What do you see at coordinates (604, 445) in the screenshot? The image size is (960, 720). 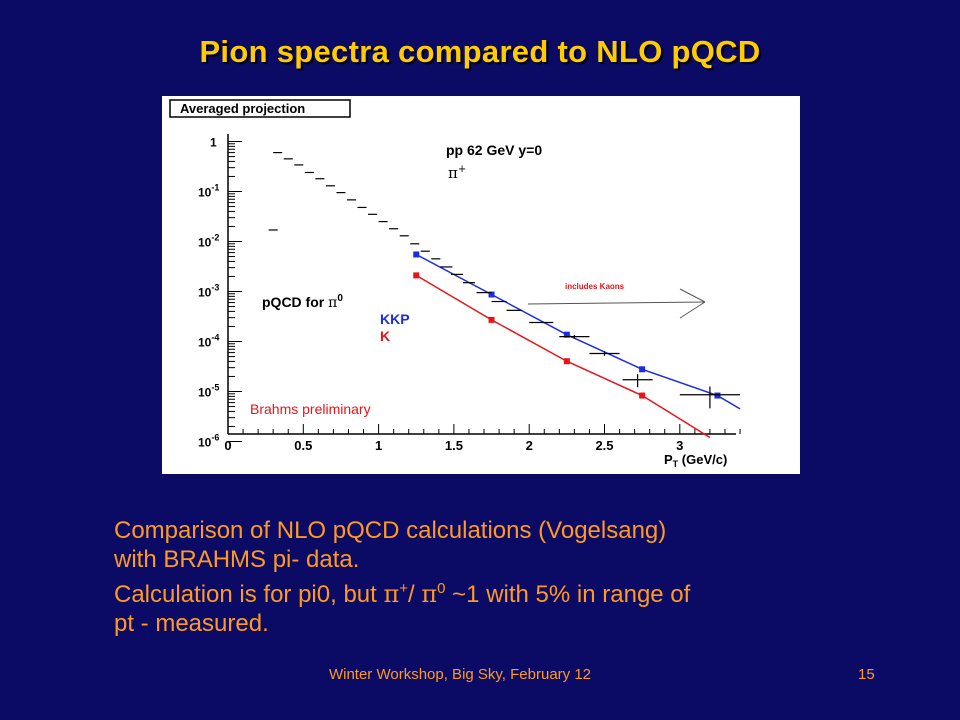 I see `x-tick-label: 2.5` at bounding box center [604, 445].